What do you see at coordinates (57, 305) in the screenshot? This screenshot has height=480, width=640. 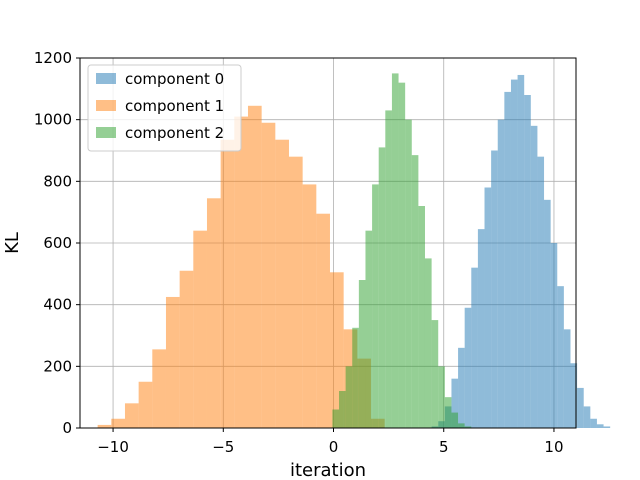 I see `y-tick-label: 400` at bounding box center [57, 305].